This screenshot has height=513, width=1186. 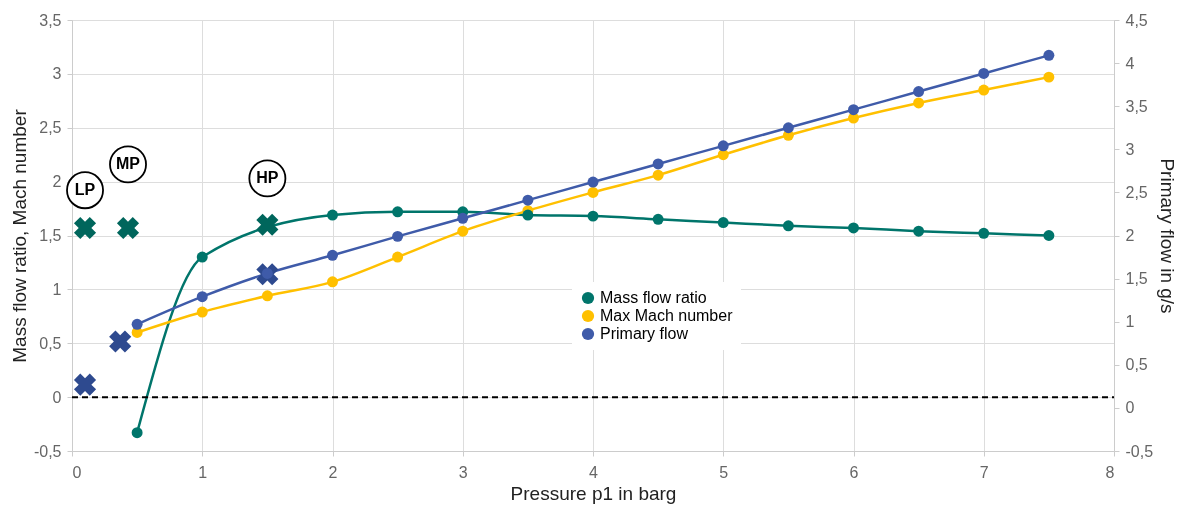 What do you see at coordinates (1139, 451) in the screenshot?
I see `y2-tick-label: -0,5` at bounding box center [1139, 451].